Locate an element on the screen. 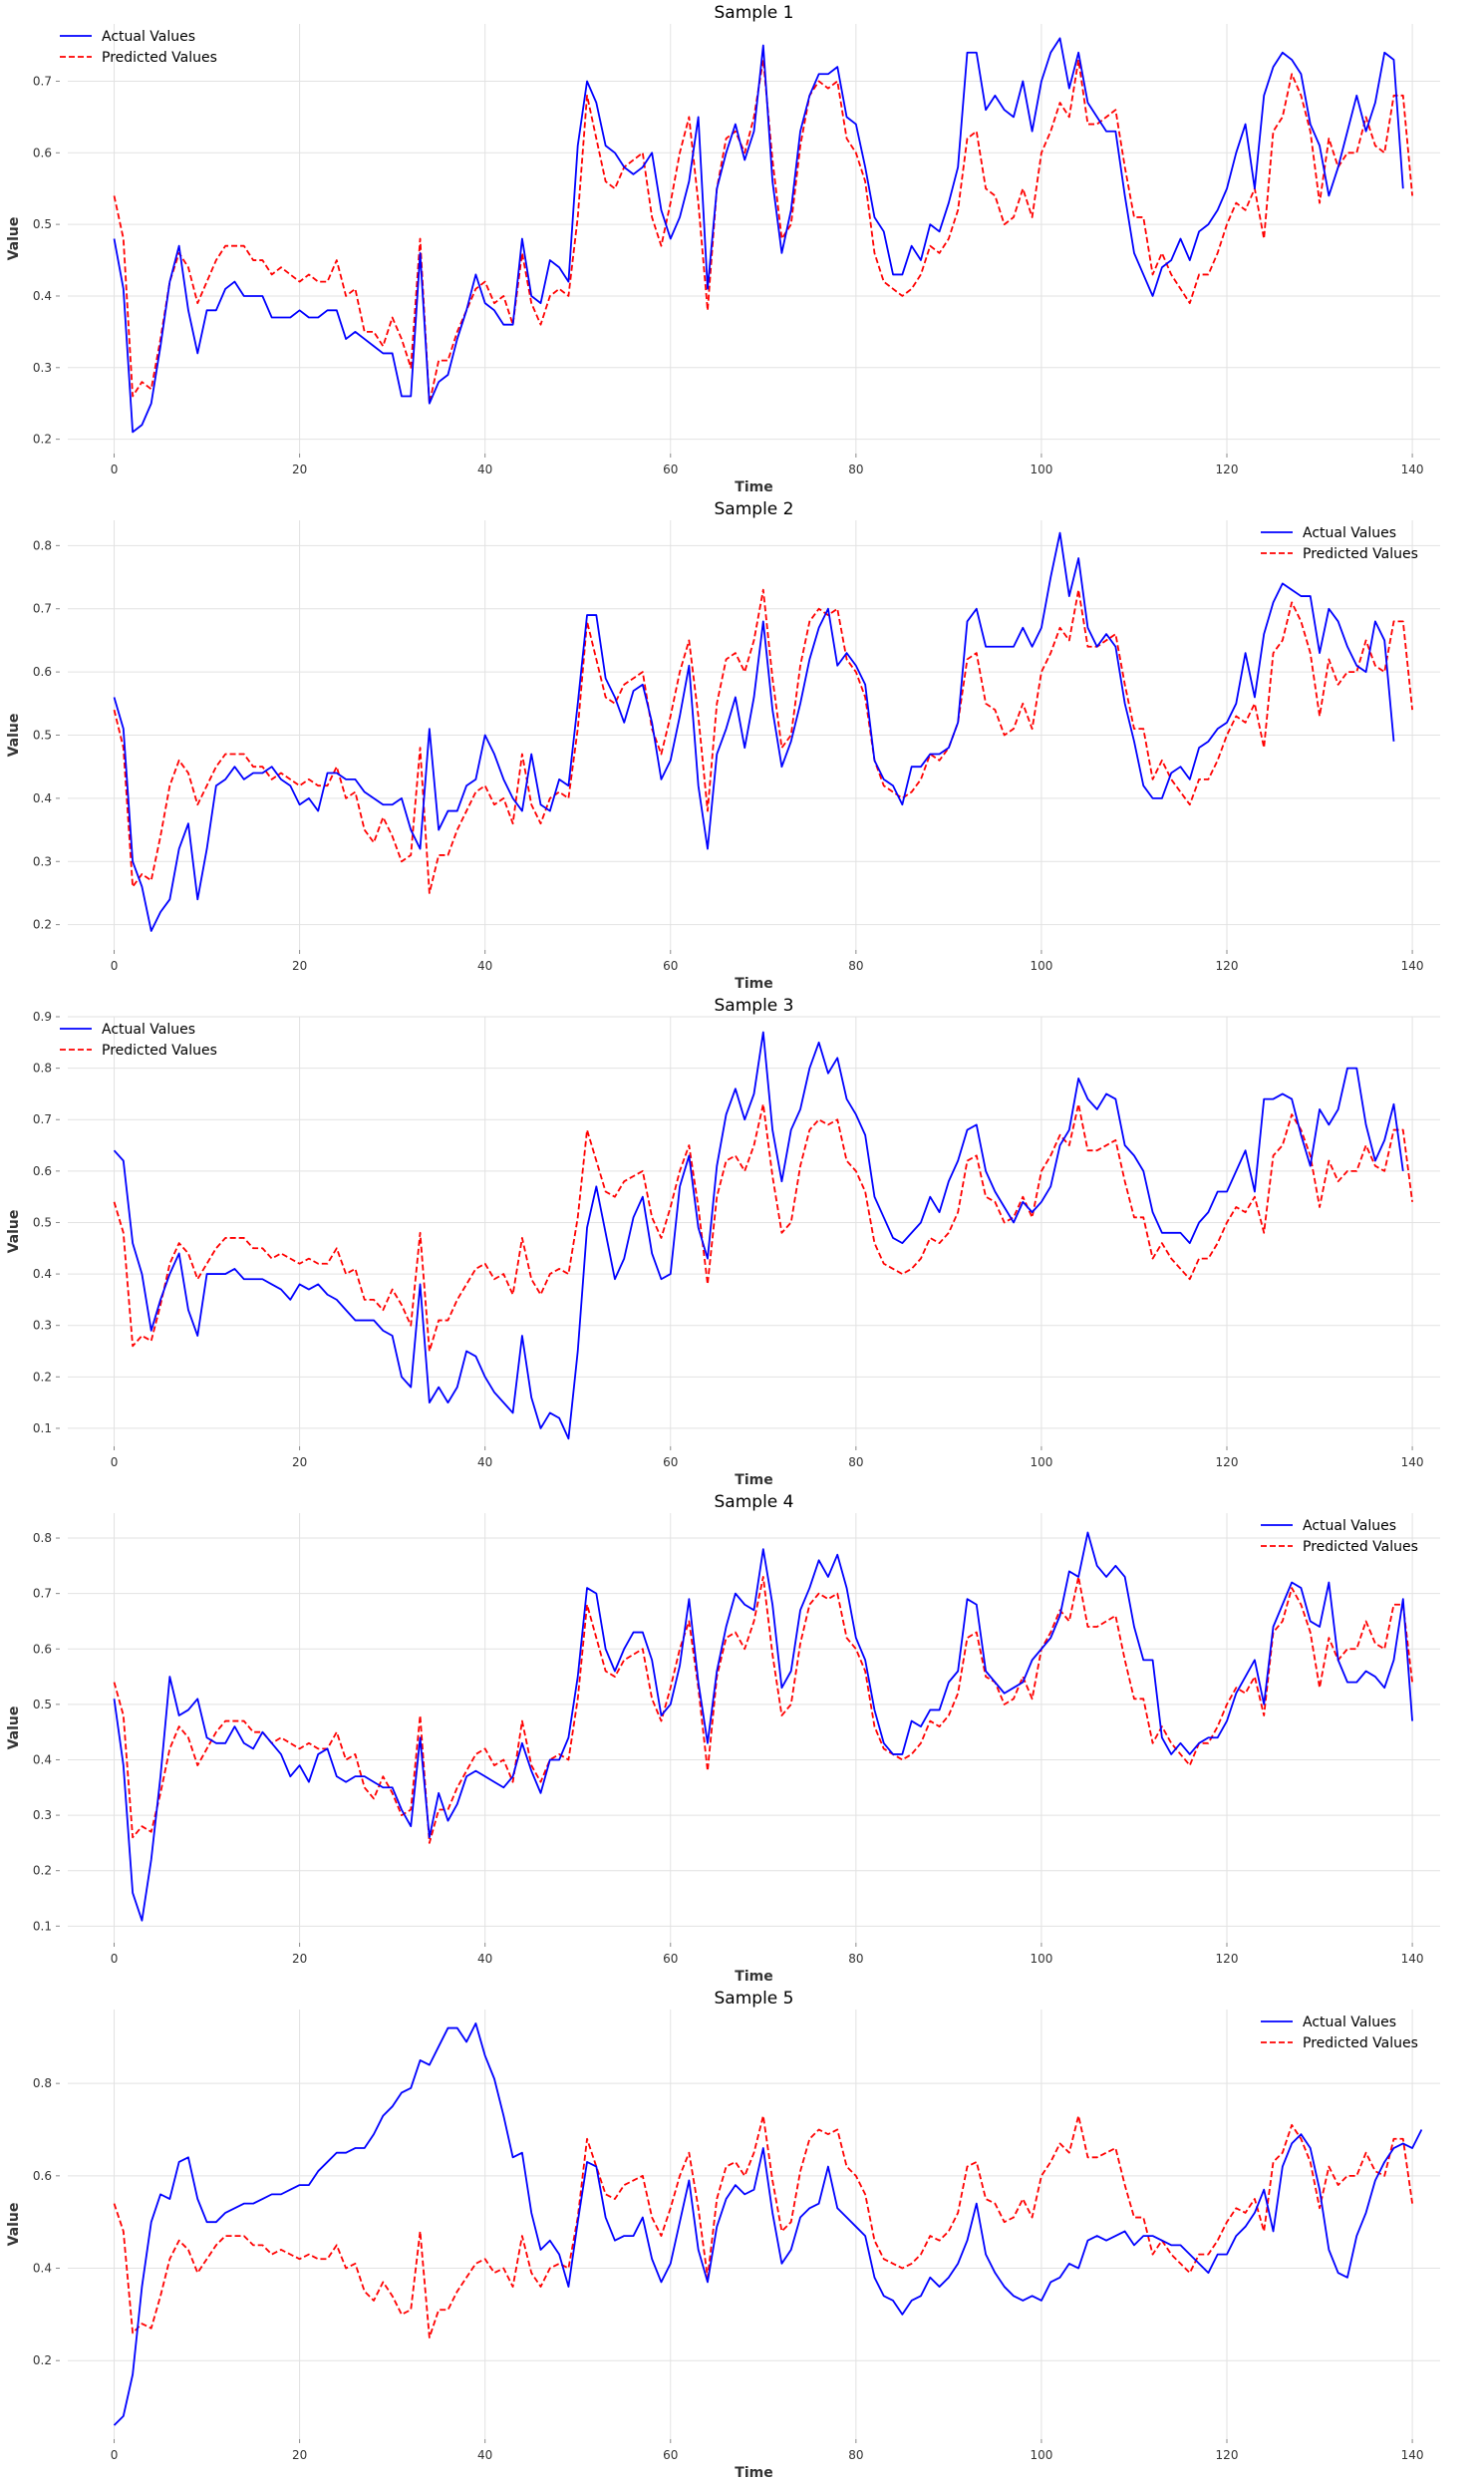  y-tick-label: 0.9 is located at coordinates (42, 1017).